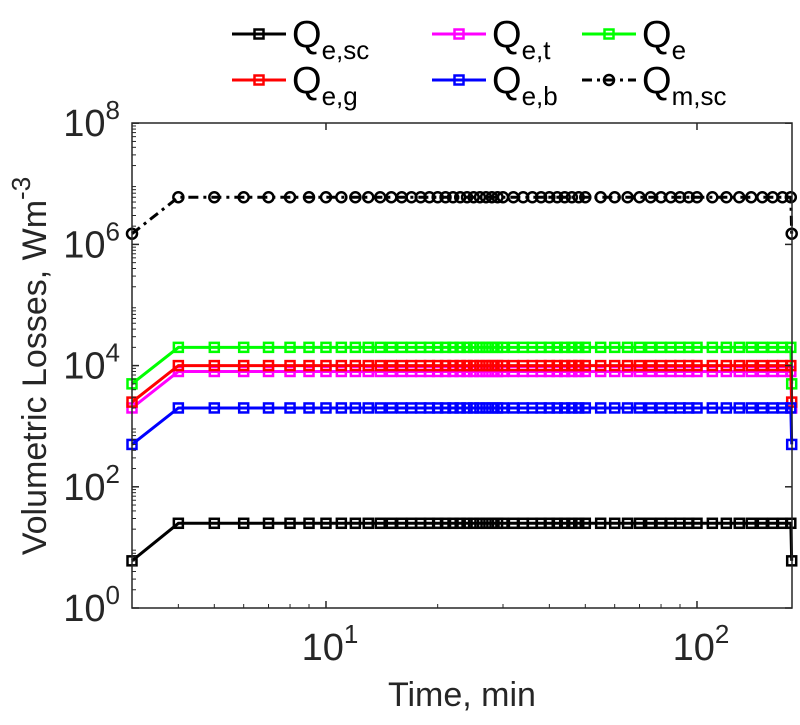 The width and height of the screenshot is (800, 725). I want to click on x-tick-label-1: 102, so click(701, 644).